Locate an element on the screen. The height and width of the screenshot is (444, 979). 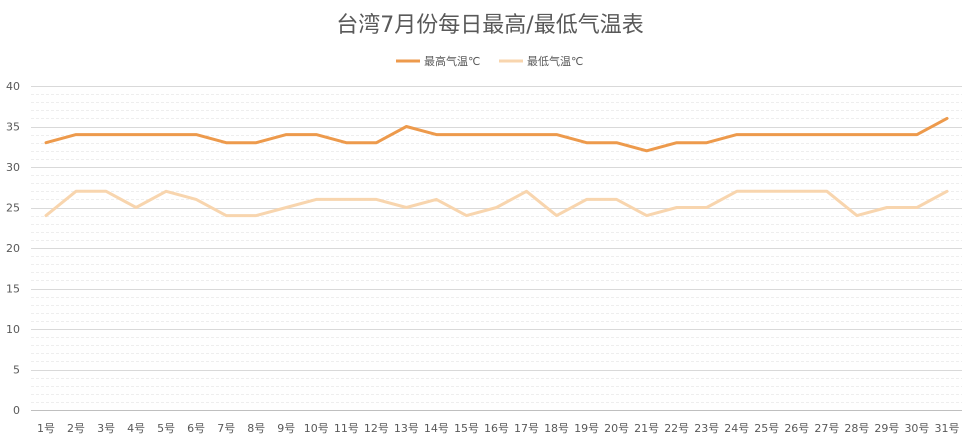
x-tick-label: 18号 is located at coordinates (556, 428).